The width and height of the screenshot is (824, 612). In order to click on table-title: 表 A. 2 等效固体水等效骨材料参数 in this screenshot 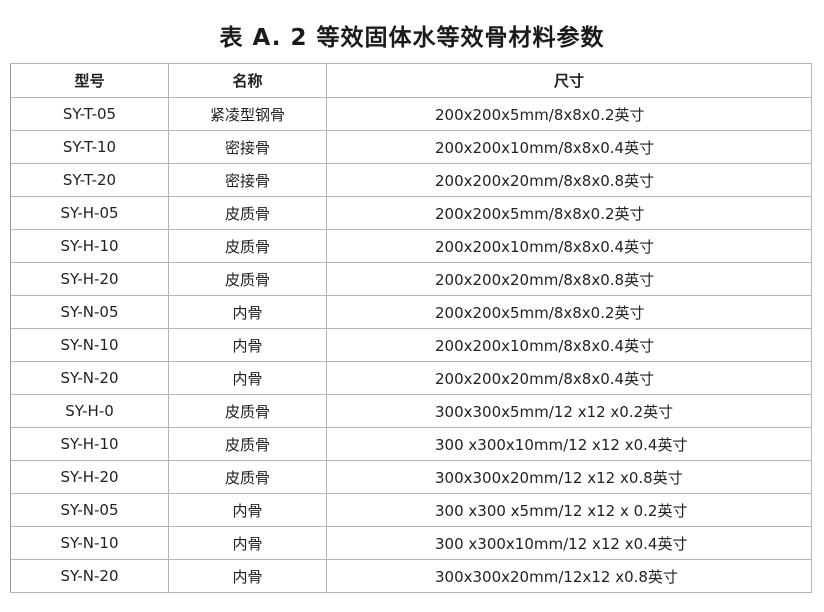, I will do `click(412, 38)`.